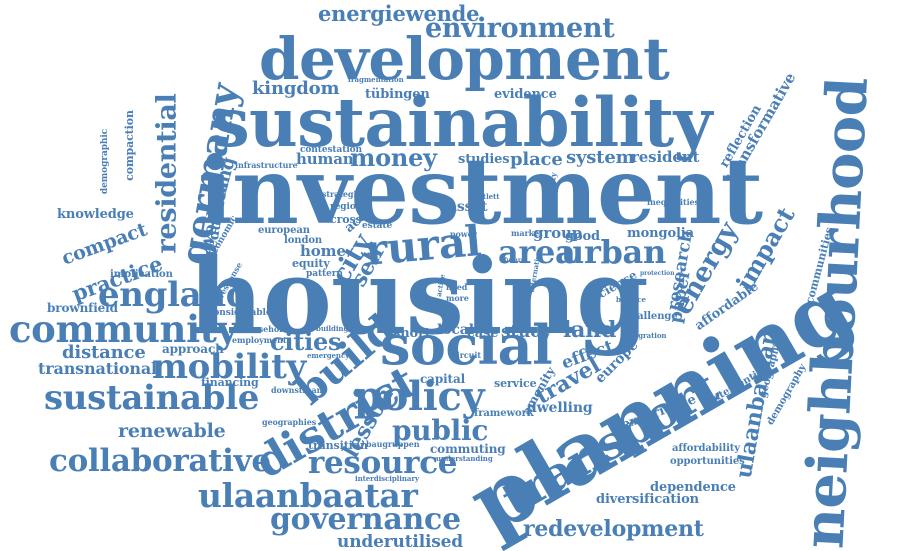 Image resolution: width=900 pixels, height=551 pixels. I want to click on word-dwelling: dwelling, so click(560, 408).